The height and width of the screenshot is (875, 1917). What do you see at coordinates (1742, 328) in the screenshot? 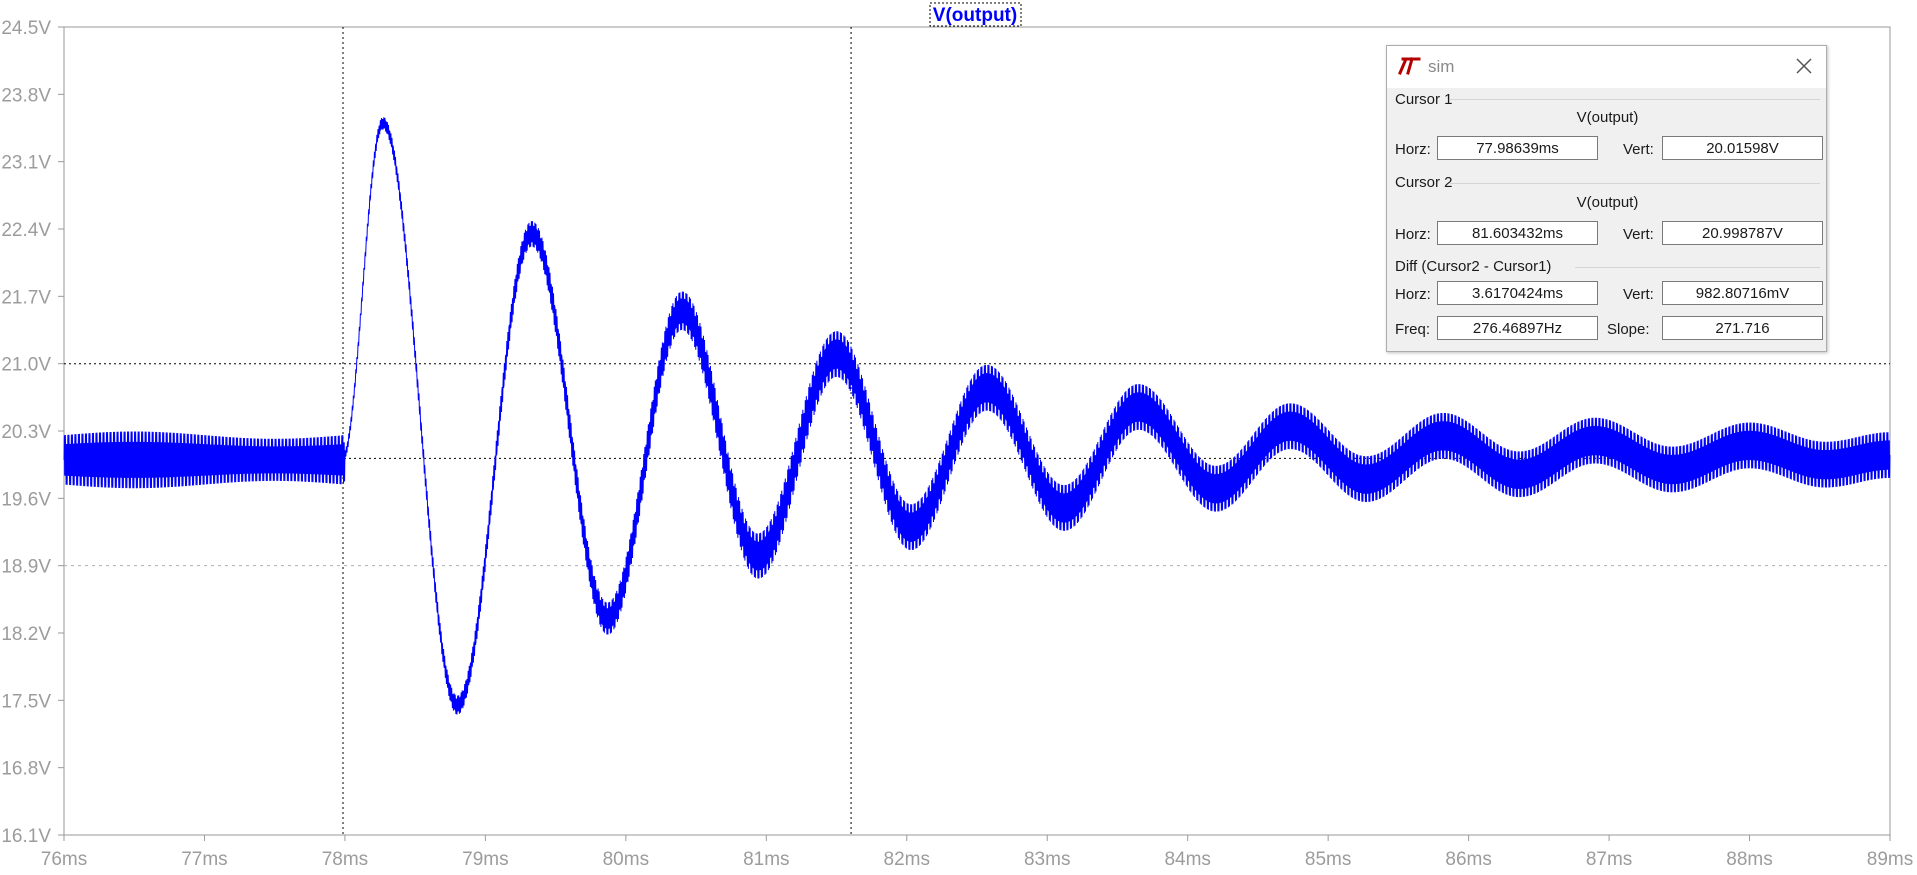
I see `diff-slope-field` at bounding box center [1742, 328].